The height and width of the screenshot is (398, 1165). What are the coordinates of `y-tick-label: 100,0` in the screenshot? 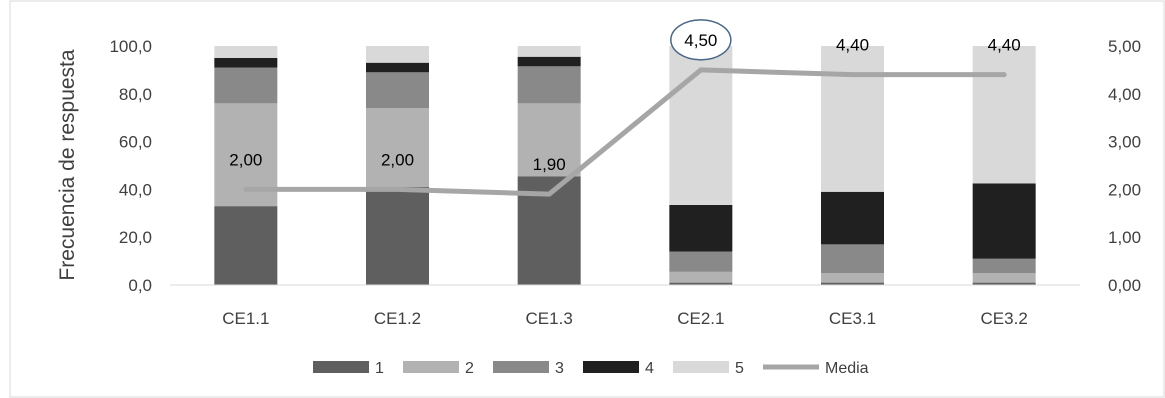 It's located at (130, 46).